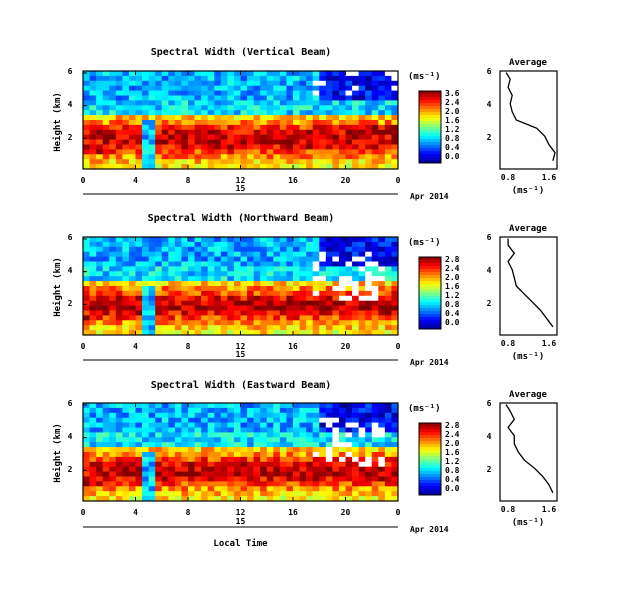 Image resolution: width=618 pixels, height=602 pixels. I want to click on y-tick-label: 6, so click(70, 403).